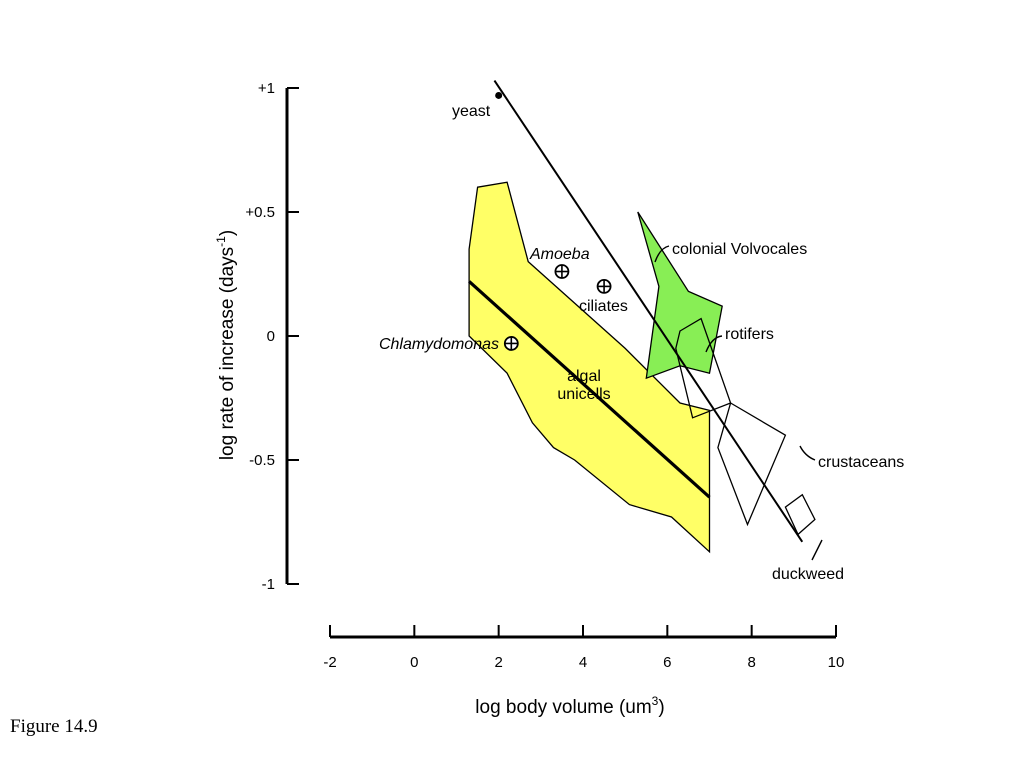 The image size is (1024, 768). What do you see at coordinates (471, 111) in the screenshot?
I see `label-yeast: yeast` at bounding box center [471, 111].